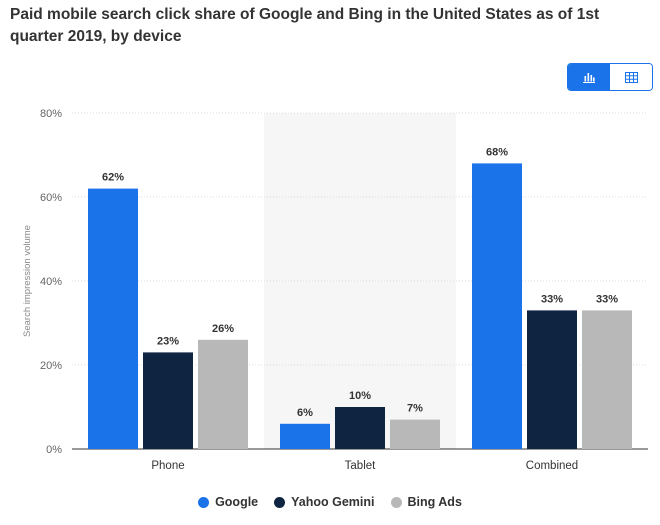 Image resolution: width=660 pixels, height=525 pixels. What do you see at coordinates (552, 466) in the screenshot?
I see `x-tick-label: Combined` at bounding box center [552, 466].